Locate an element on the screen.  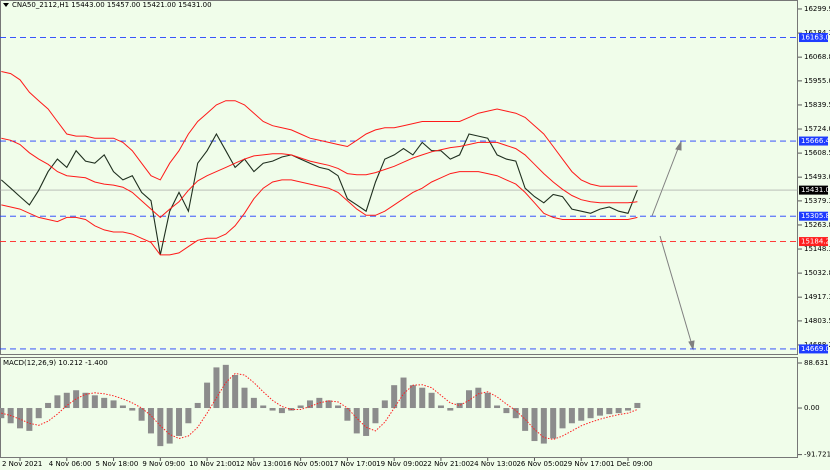
y-tick-label: 88.631 is located at coordinates (816, 363).